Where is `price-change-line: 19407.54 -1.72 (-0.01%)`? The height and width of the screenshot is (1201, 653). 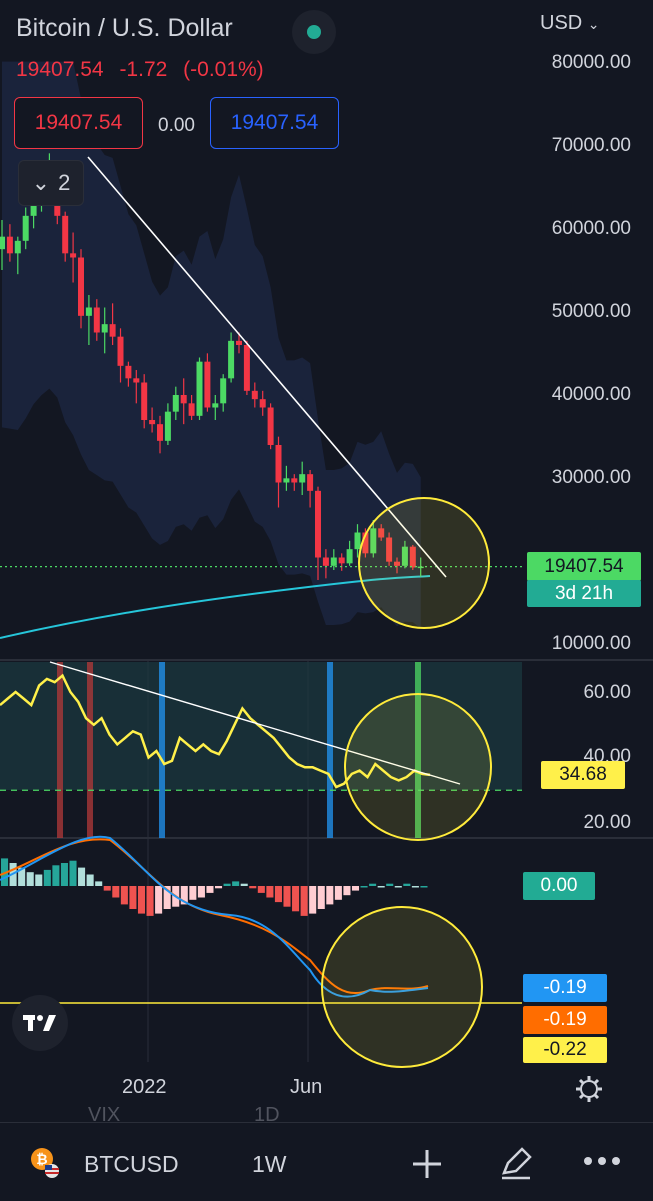
price-change-line: 19407.54 -1.72 (-0.01%) is located at coordinates (145, 70).